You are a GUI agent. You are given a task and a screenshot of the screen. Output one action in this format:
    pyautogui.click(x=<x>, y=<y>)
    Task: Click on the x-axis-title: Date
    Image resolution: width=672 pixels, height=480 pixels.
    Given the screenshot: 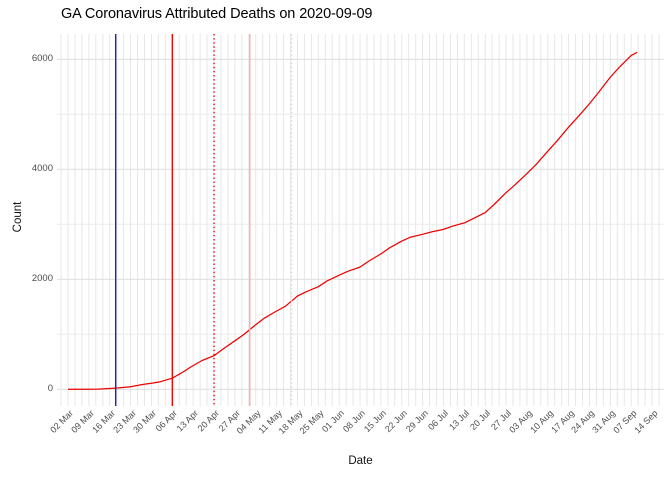 What is the action you would take?
    pyautogui.click(x=360, y=461)
    